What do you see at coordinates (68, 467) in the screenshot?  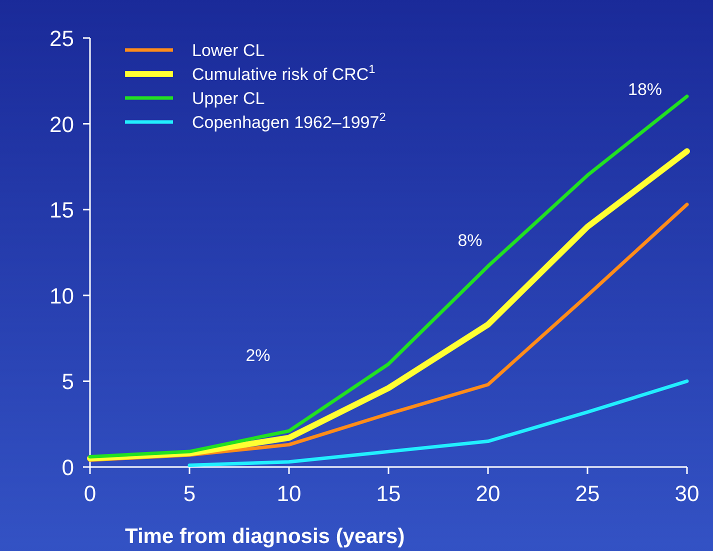 I see `y-tick-label: 0` at bounding box center [68, 467].